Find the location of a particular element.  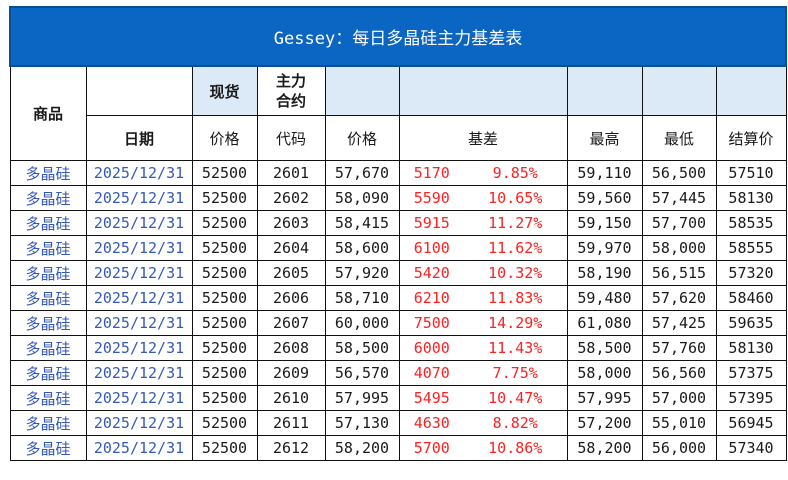

cell-contract-code: 2603 is located at coordinates (291, 223).